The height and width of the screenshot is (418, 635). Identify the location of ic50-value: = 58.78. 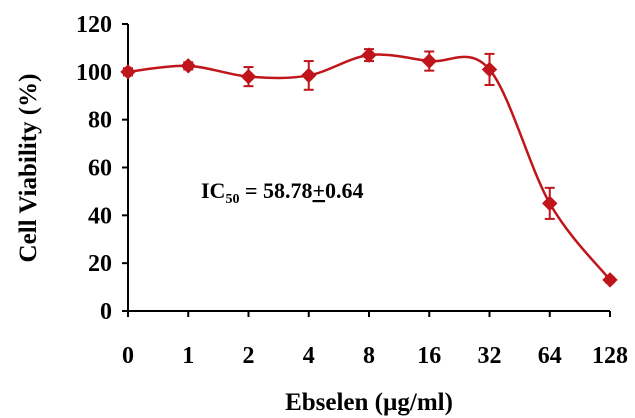
(275, 190).